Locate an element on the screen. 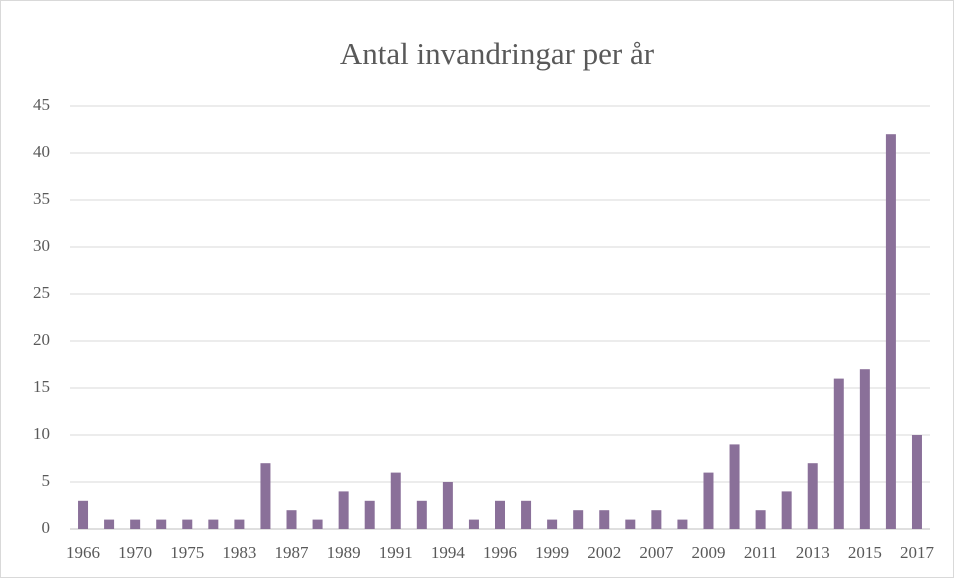 The height and width of the screenshot is (578, 954). y-tick-label: 10 is located at coordinates (41, 433).